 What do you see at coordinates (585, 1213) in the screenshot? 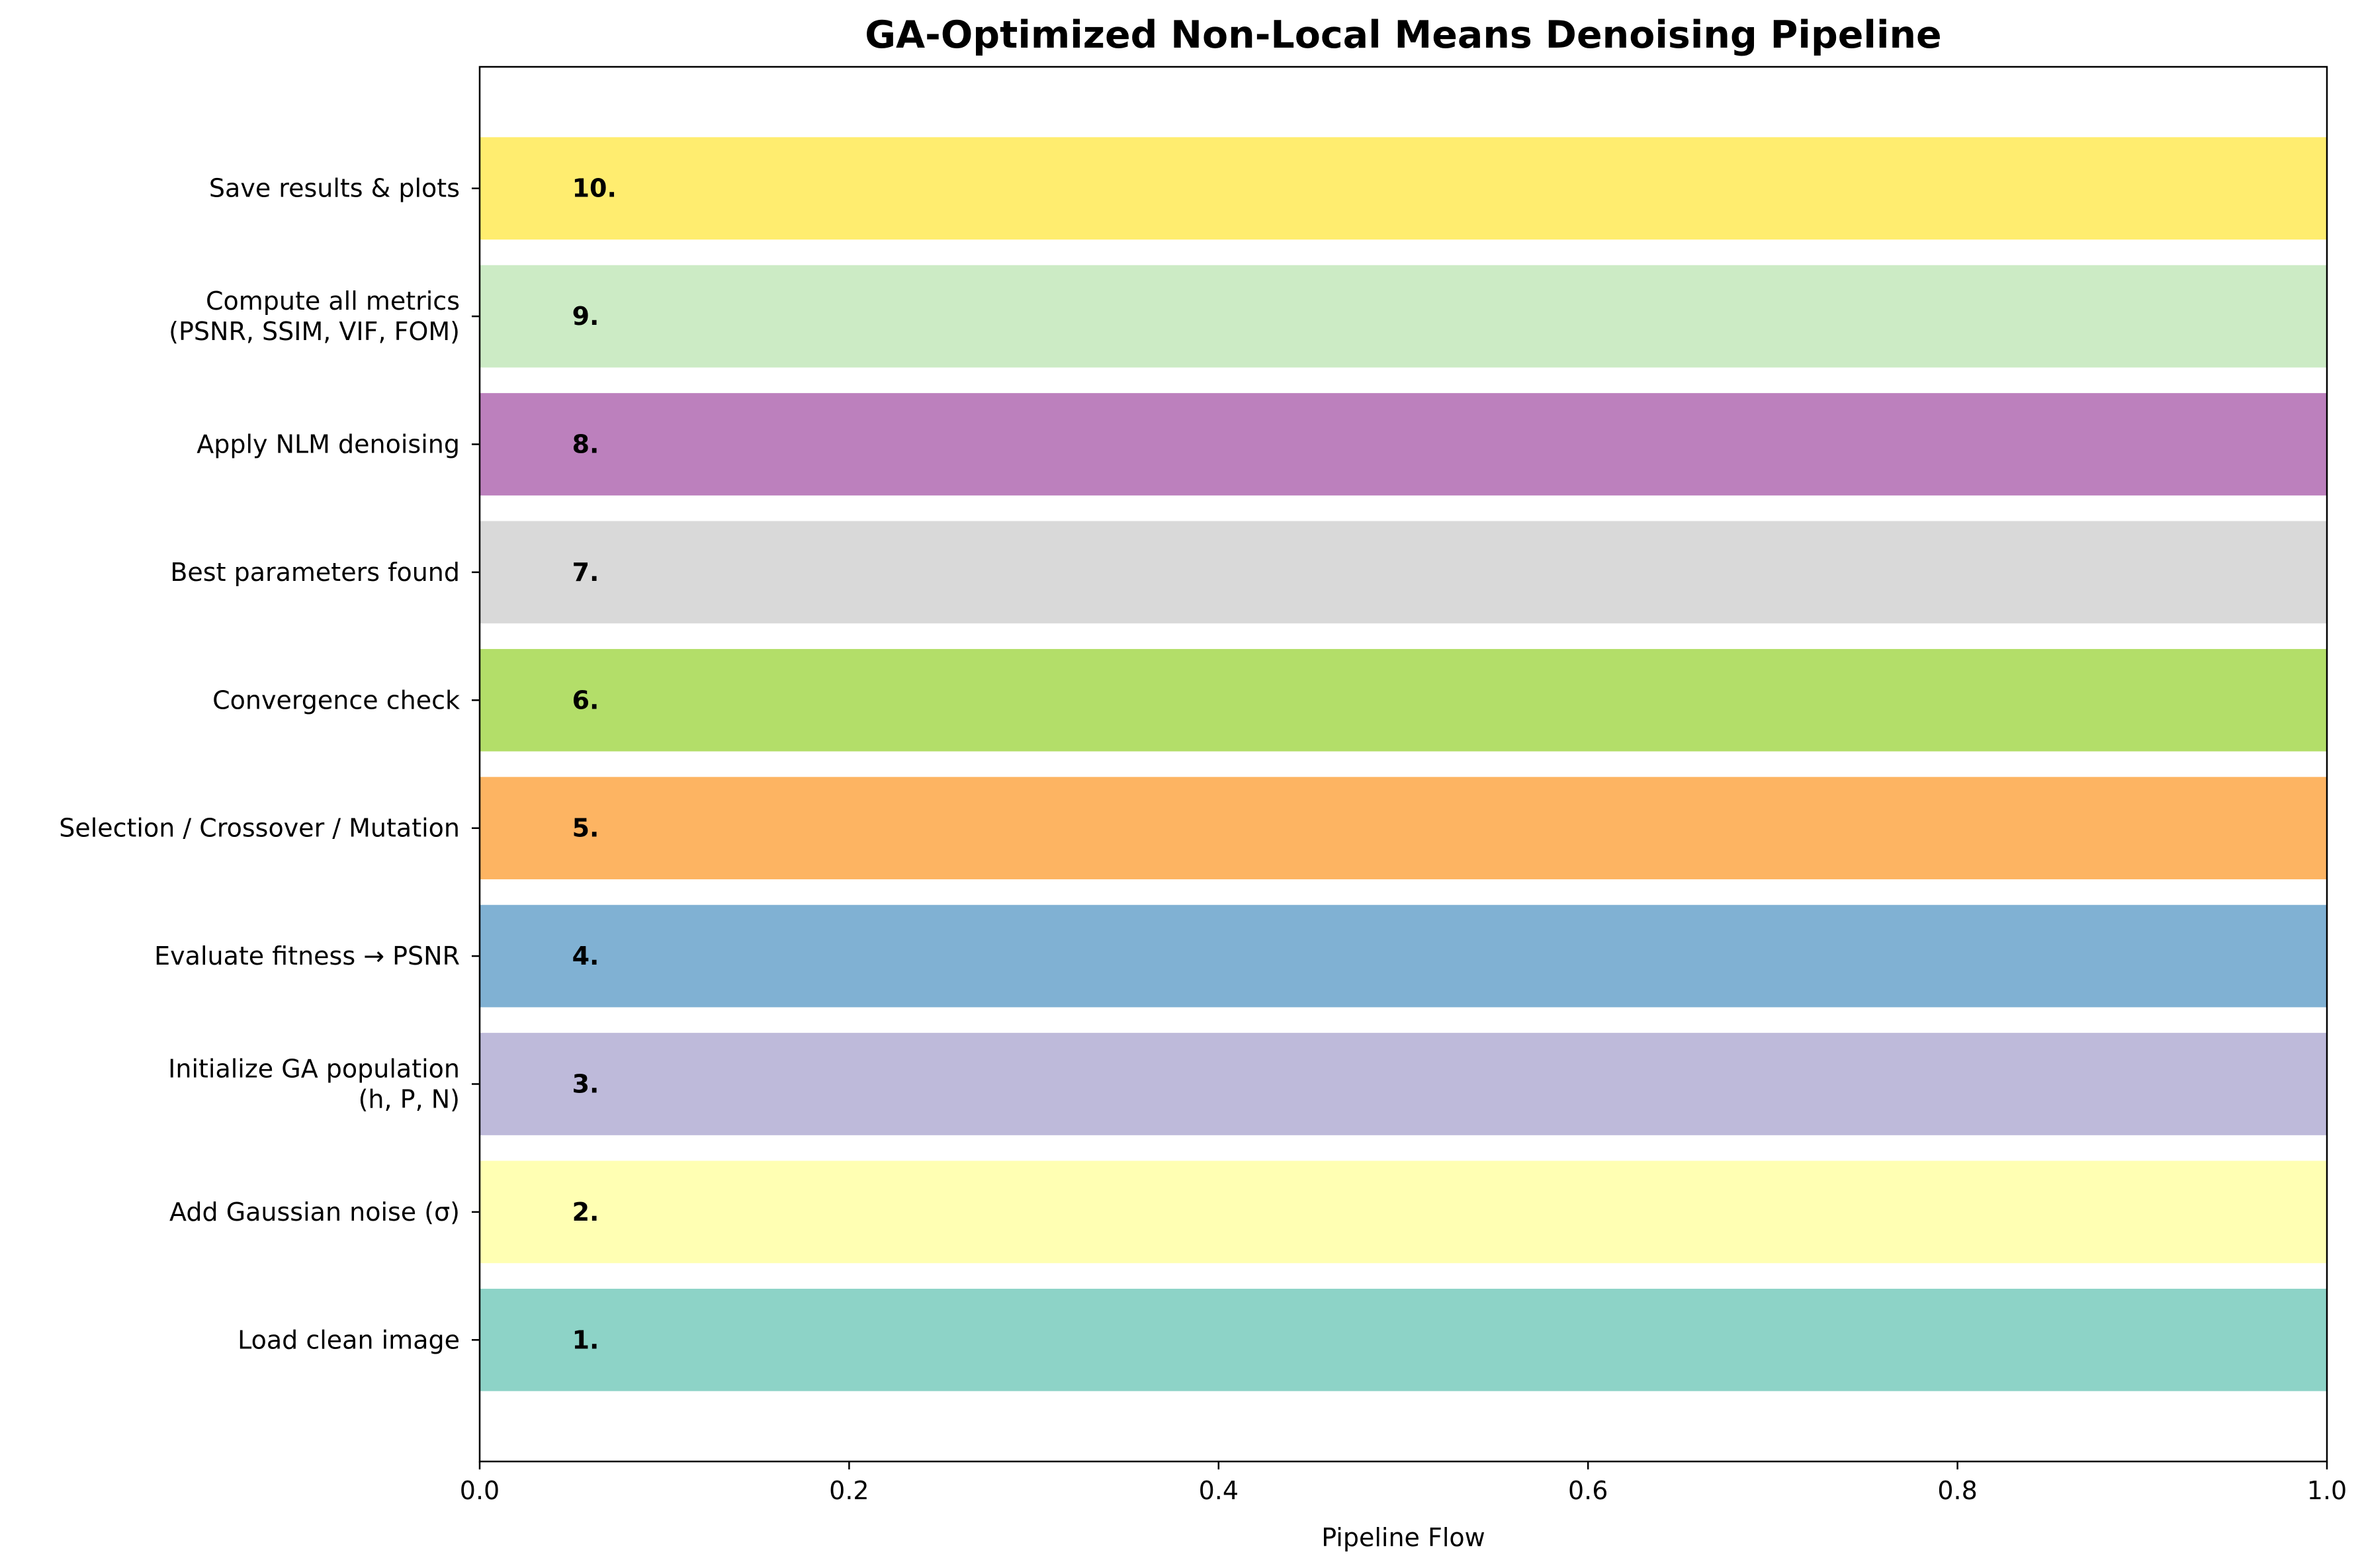
I see `bar-label-step-2: 2.` at bounding box center [585, 1213].